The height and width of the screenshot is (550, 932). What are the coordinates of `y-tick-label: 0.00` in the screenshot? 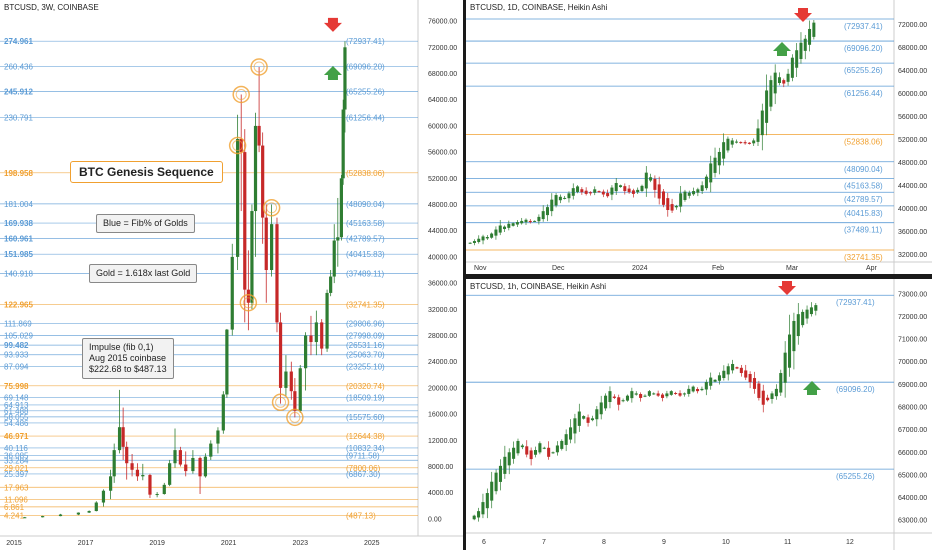 It's located at (435, 519).